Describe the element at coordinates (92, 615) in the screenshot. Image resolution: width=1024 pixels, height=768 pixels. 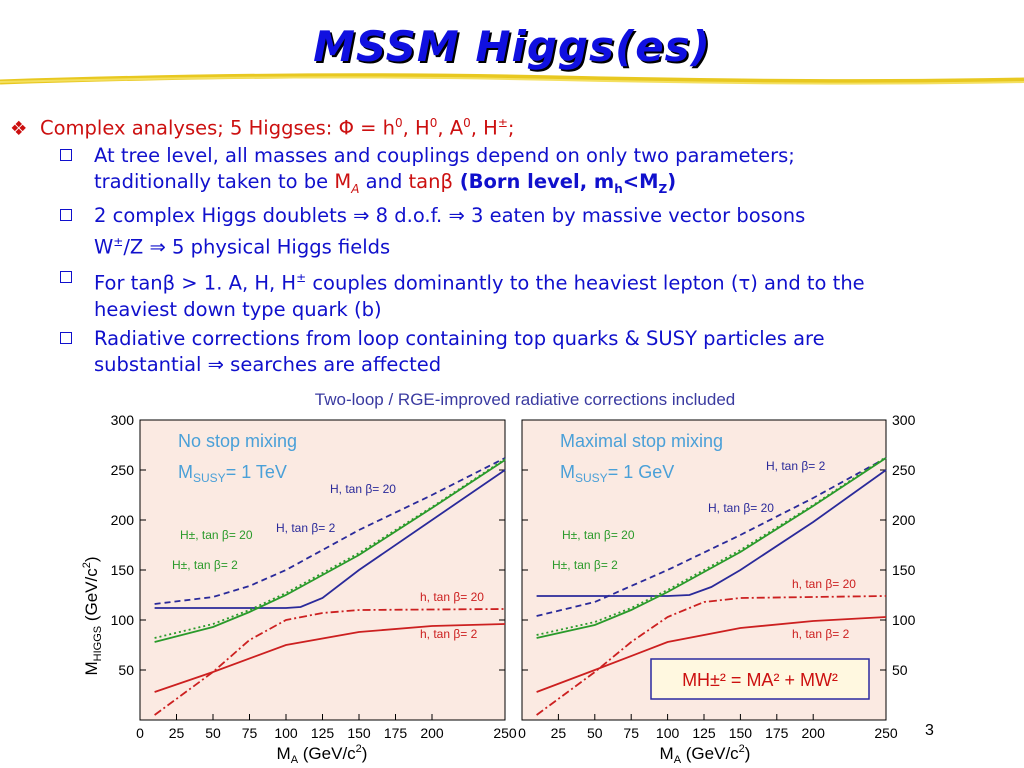
I see `y-axis-label: MHIGGS (GeV/c2)` at that location.